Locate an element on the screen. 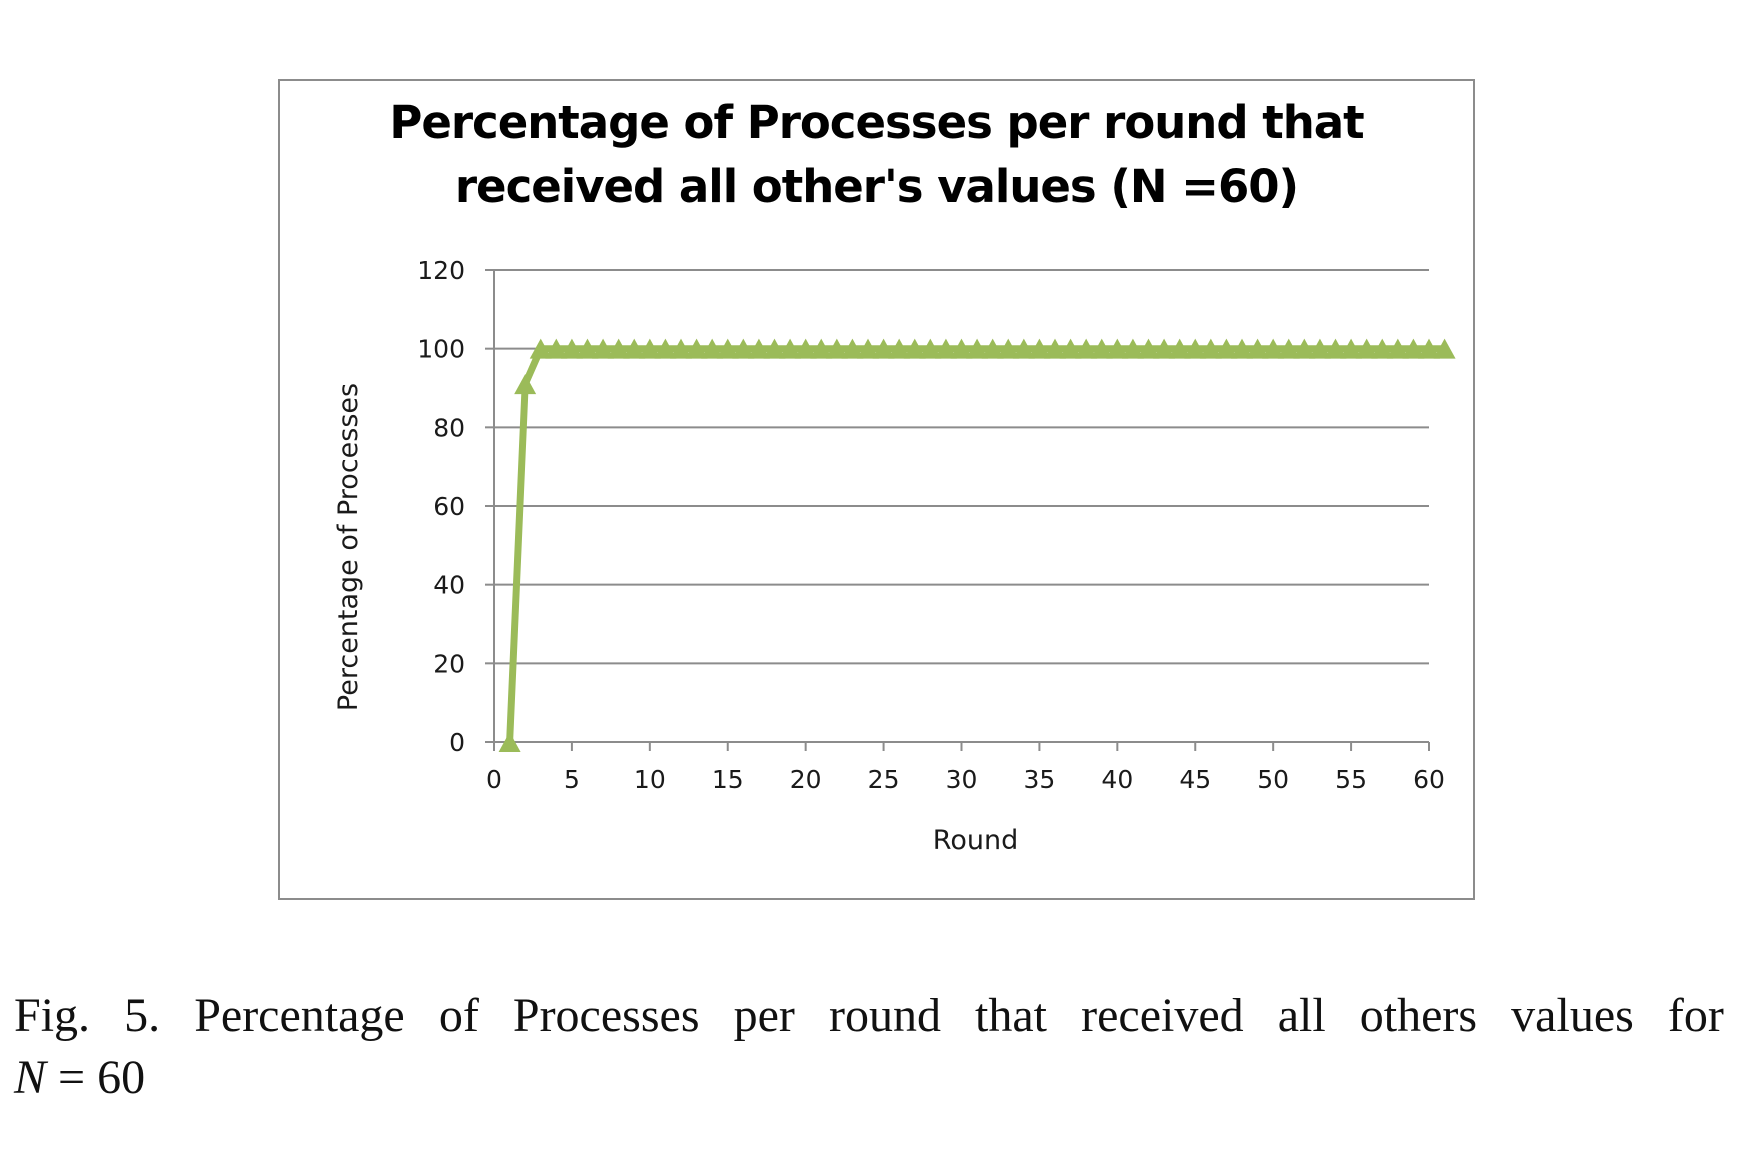 The width and height of the screenshot is (1738, 1158). caption-word: of is located at coordinates (458, 1015).